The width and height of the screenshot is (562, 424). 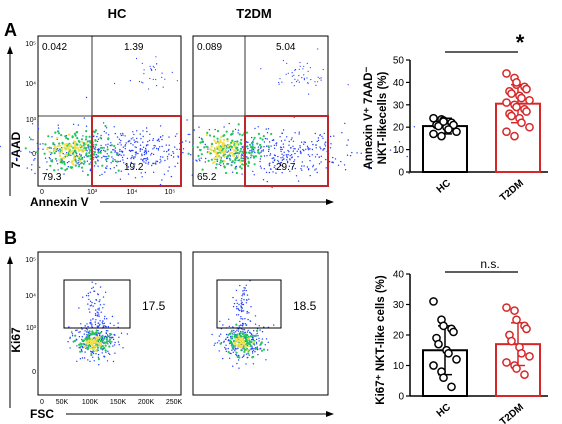 What do you see at coordinates (109, 323) in the screenshot?
I see `flow-plot-b-hc: 17.5` at bounding box center [109, 323].